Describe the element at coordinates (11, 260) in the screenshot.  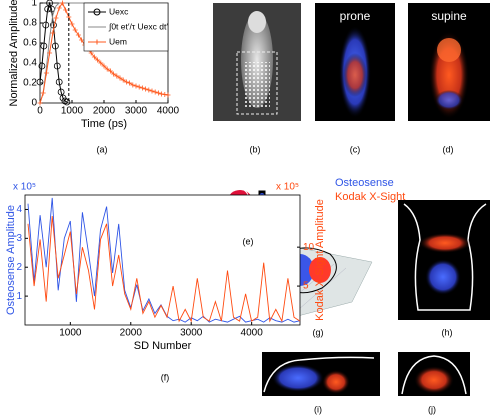
I see `y-axis-label: Osteosense Amplitude` at that location.